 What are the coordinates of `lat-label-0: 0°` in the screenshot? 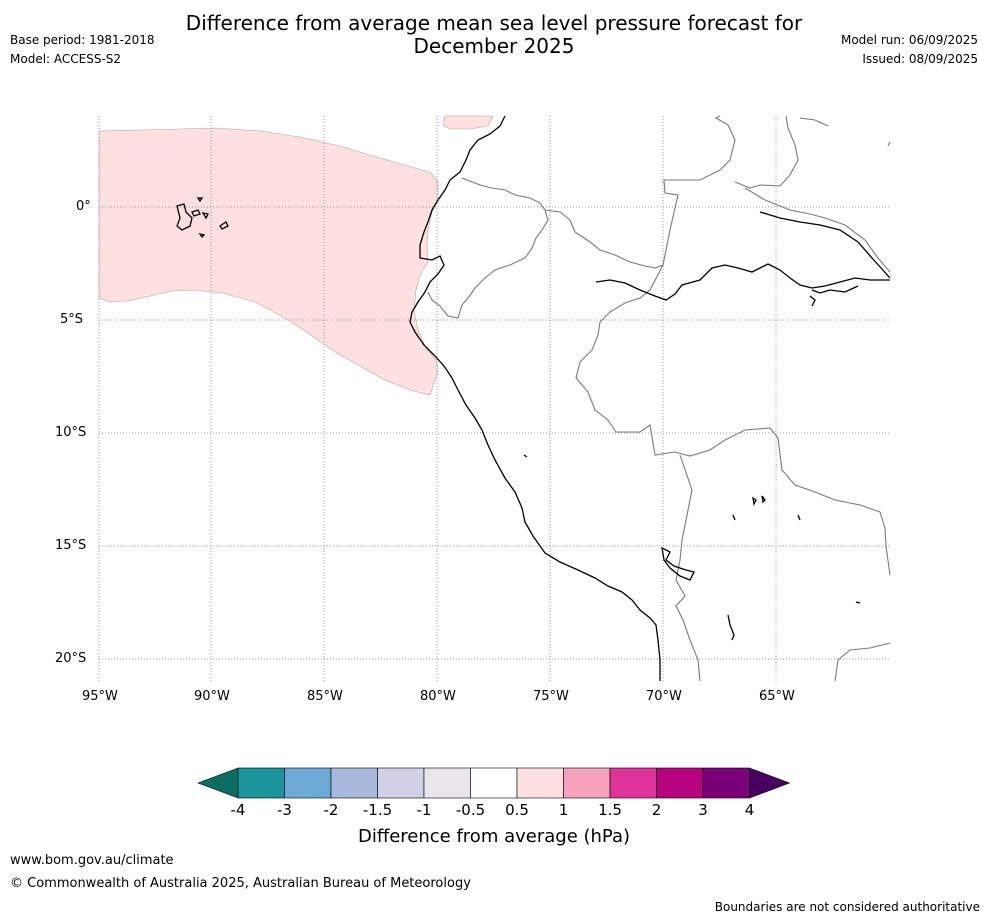 It's located at (83, 206).